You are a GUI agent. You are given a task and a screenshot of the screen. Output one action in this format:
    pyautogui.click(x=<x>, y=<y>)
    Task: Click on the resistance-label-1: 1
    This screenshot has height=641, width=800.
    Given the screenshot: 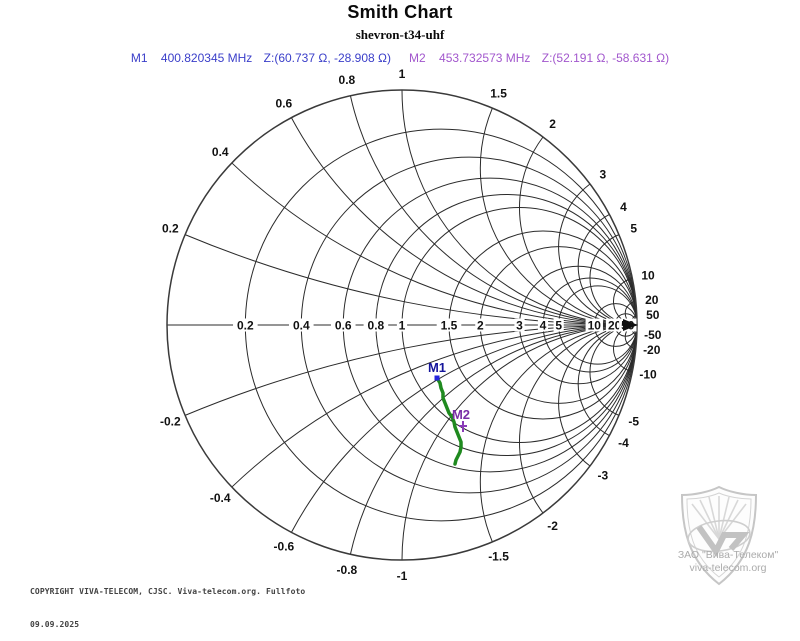 What is the action you would take?
    pyautogui.click(x=402, y=326)
    